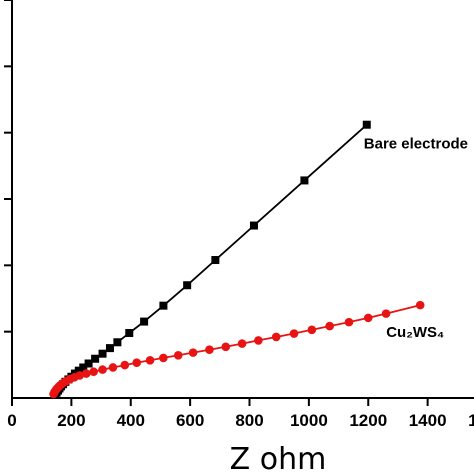 Image resolution: width=474 pixels, height=474 pixels. I want to click on x-tick-label: 1000, so click(309, 420).